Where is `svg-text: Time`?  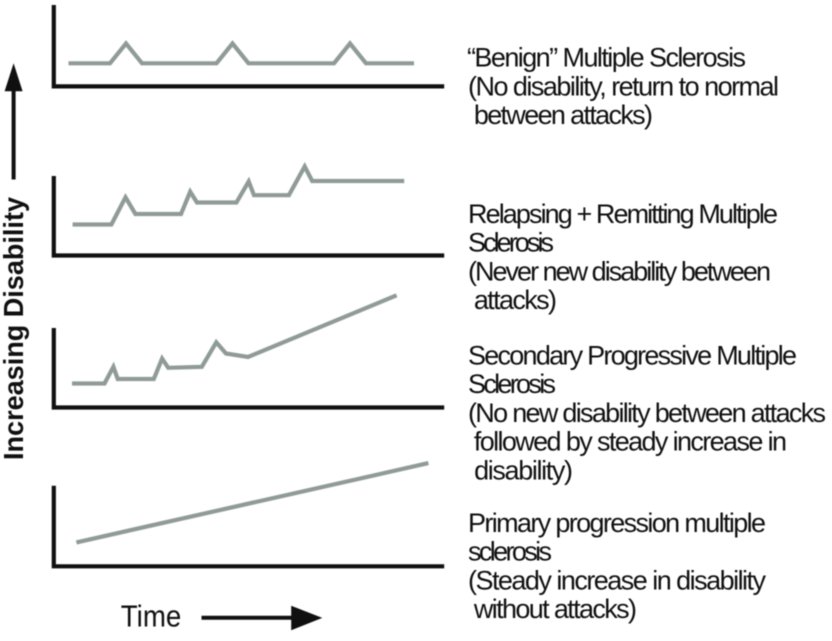
svg-text: Time is located at coordinates (151, 616).